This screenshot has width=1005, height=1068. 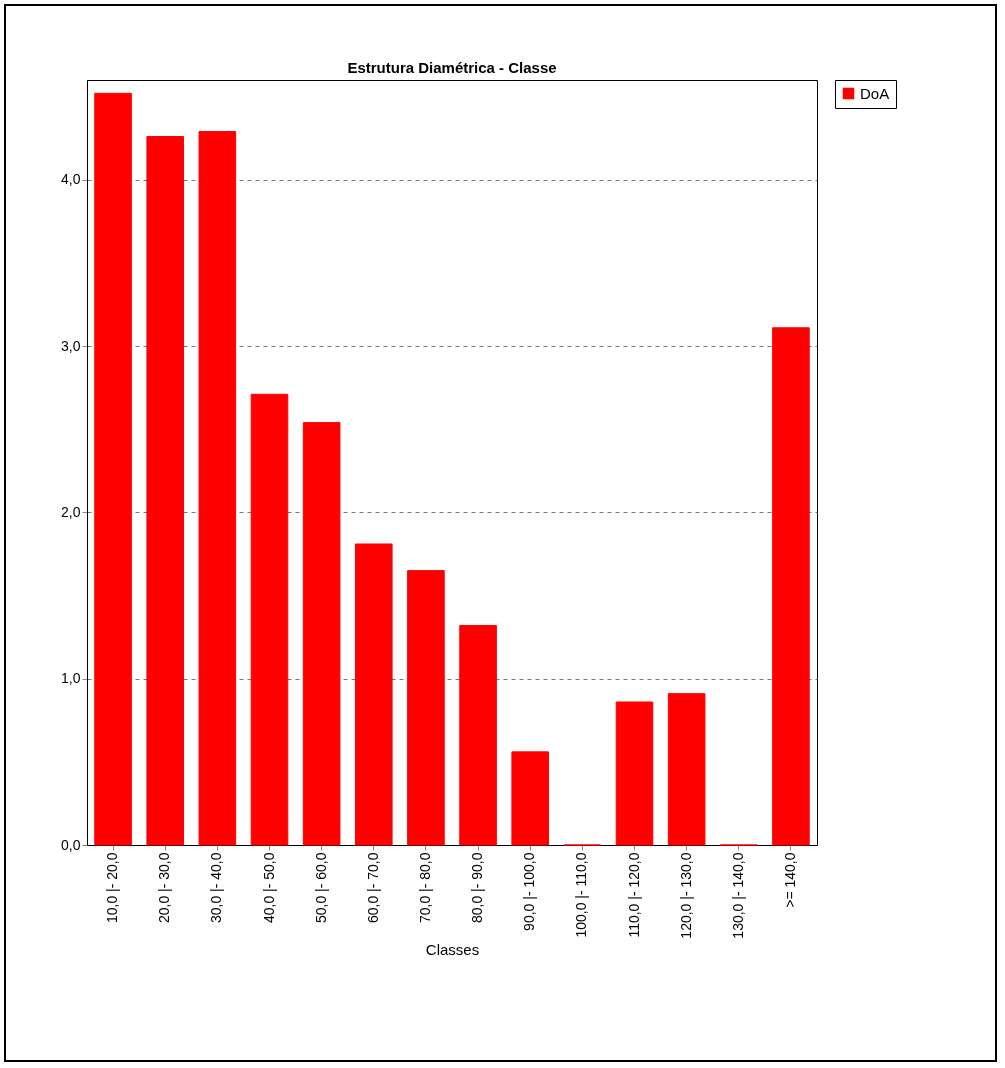 What do you see at coordinates (737, 895) in the screenshot?
I see `x-tick-label: 130,0 |- 140,0` at bounding box center [737, 895].